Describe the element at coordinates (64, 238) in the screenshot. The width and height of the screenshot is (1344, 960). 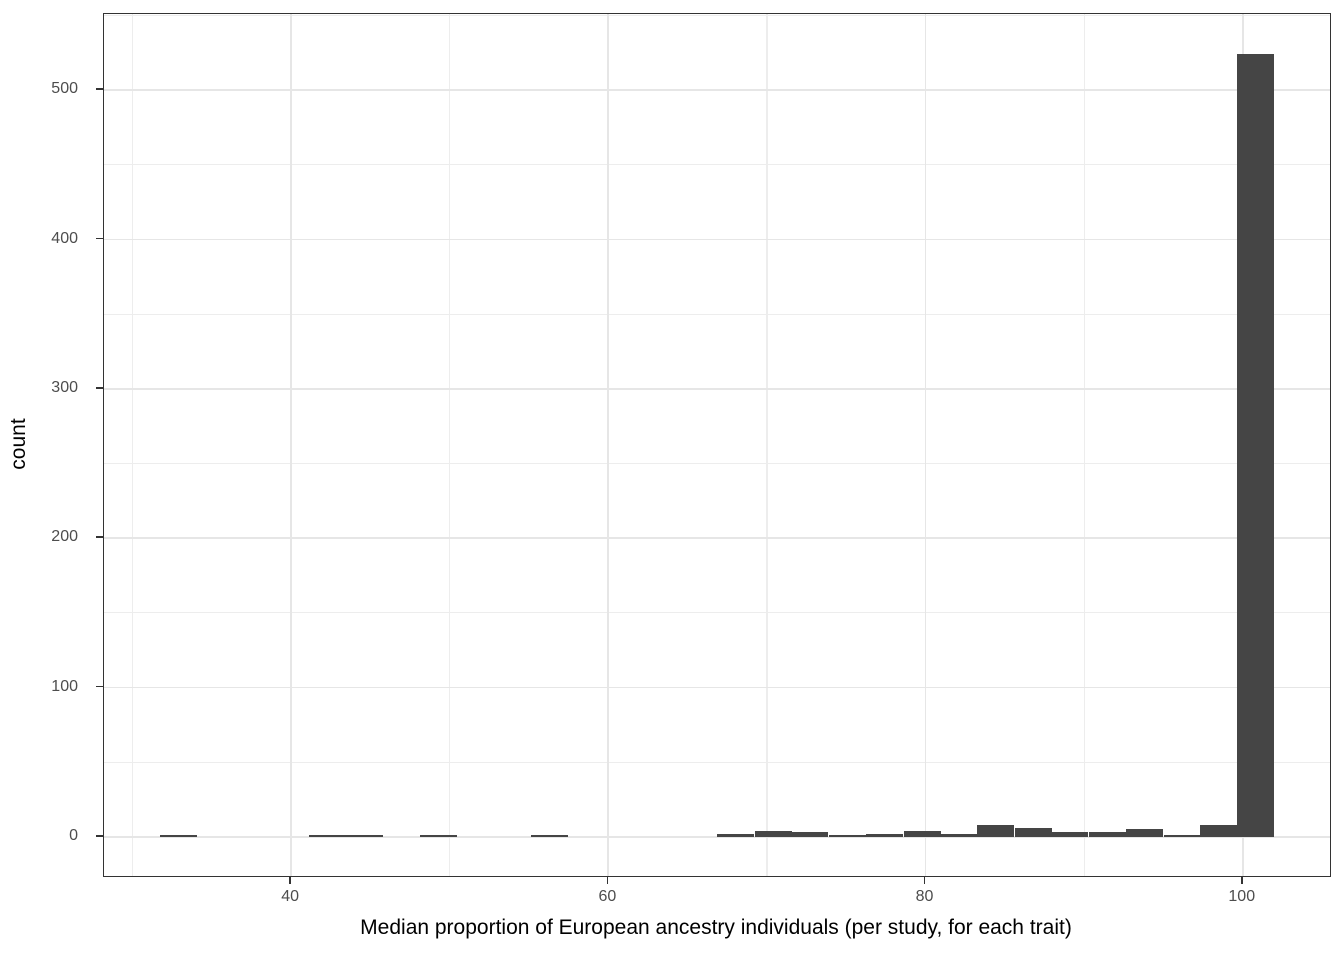
I see `y-axis-tick-label: 400` at that location.